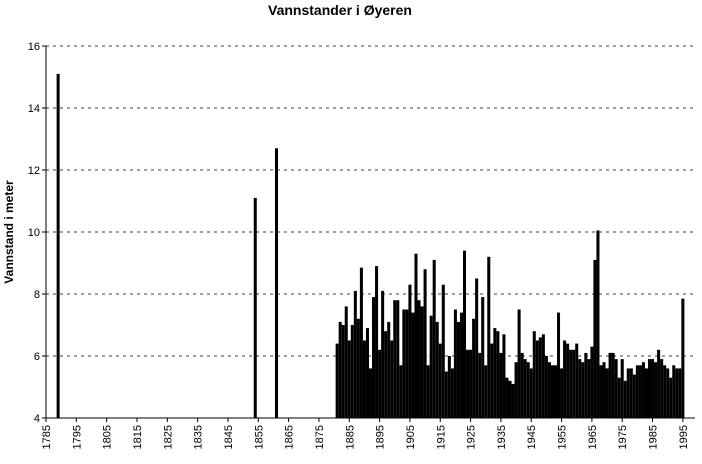 This screenshot has width=702, height=464. Describe the element at coordinates (320, 437) in the screenshot. I see `x-tick-label: 1875` at that location.